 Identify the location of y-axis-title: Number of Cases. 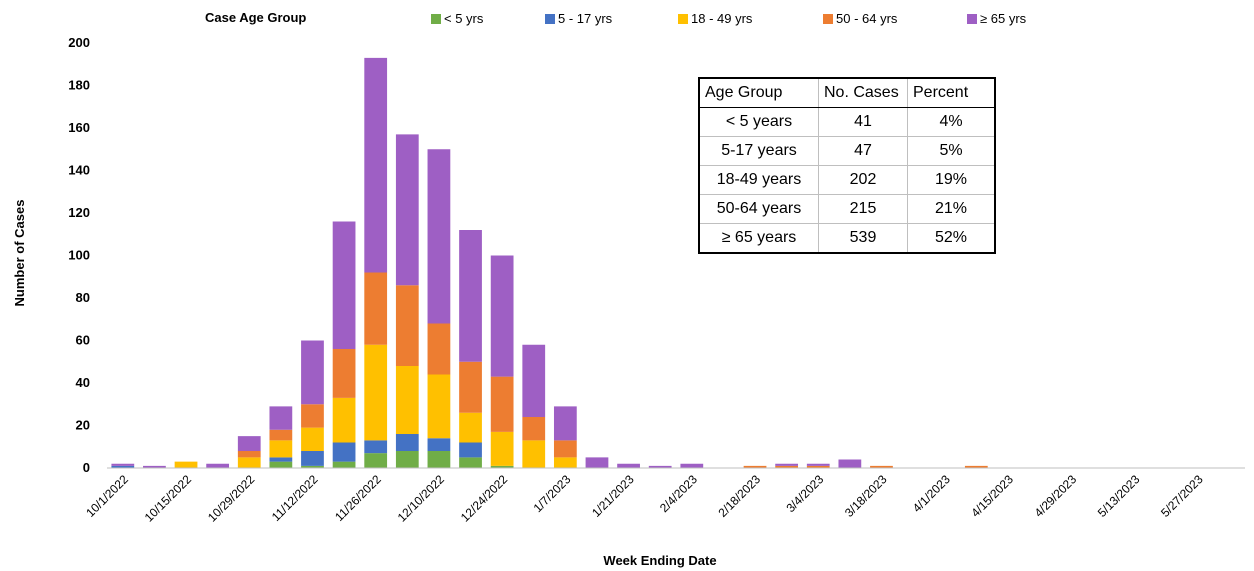
(19, 253).